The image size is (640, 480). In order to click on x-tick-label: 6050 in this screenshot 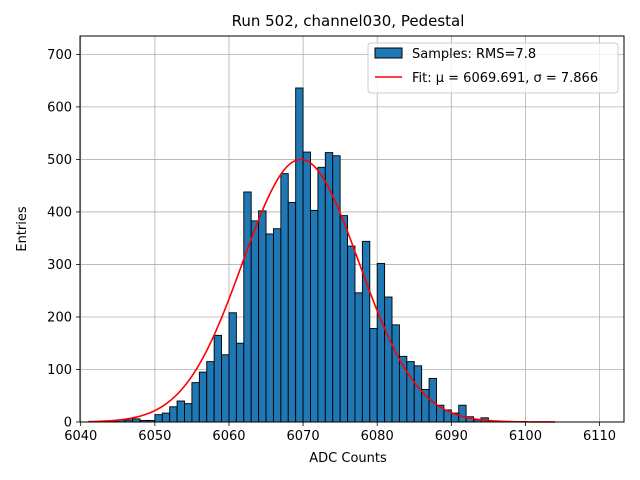, I will do `click(154, 436)`.